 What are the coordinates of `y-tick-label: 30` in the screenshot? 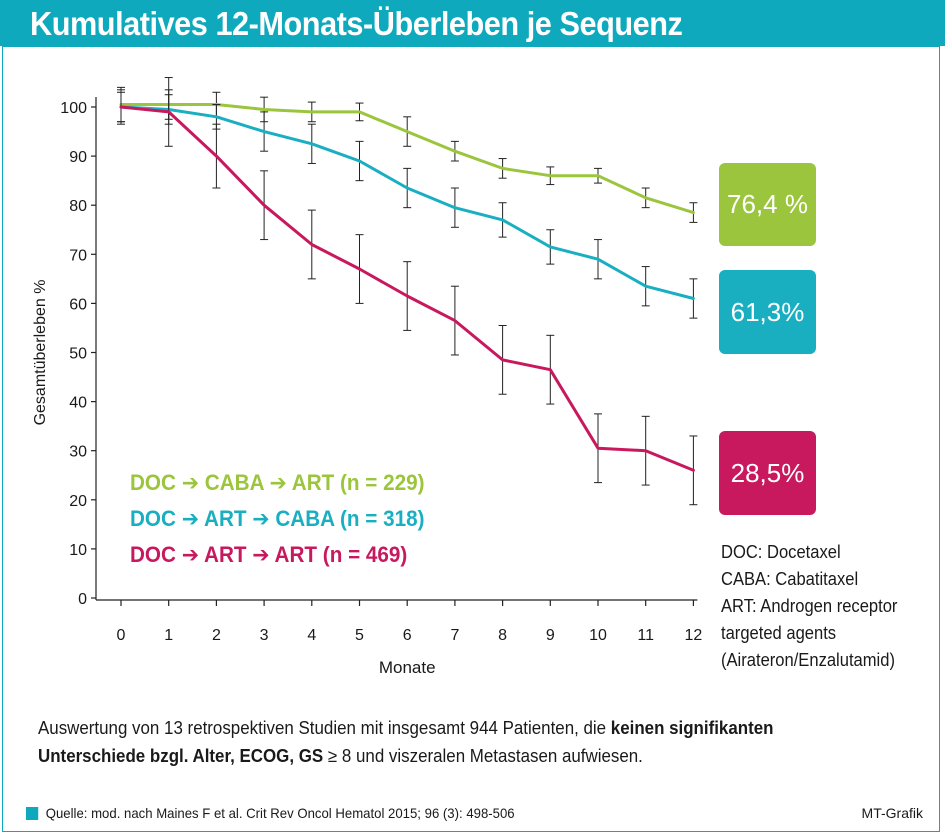 It's located at (78, 452).